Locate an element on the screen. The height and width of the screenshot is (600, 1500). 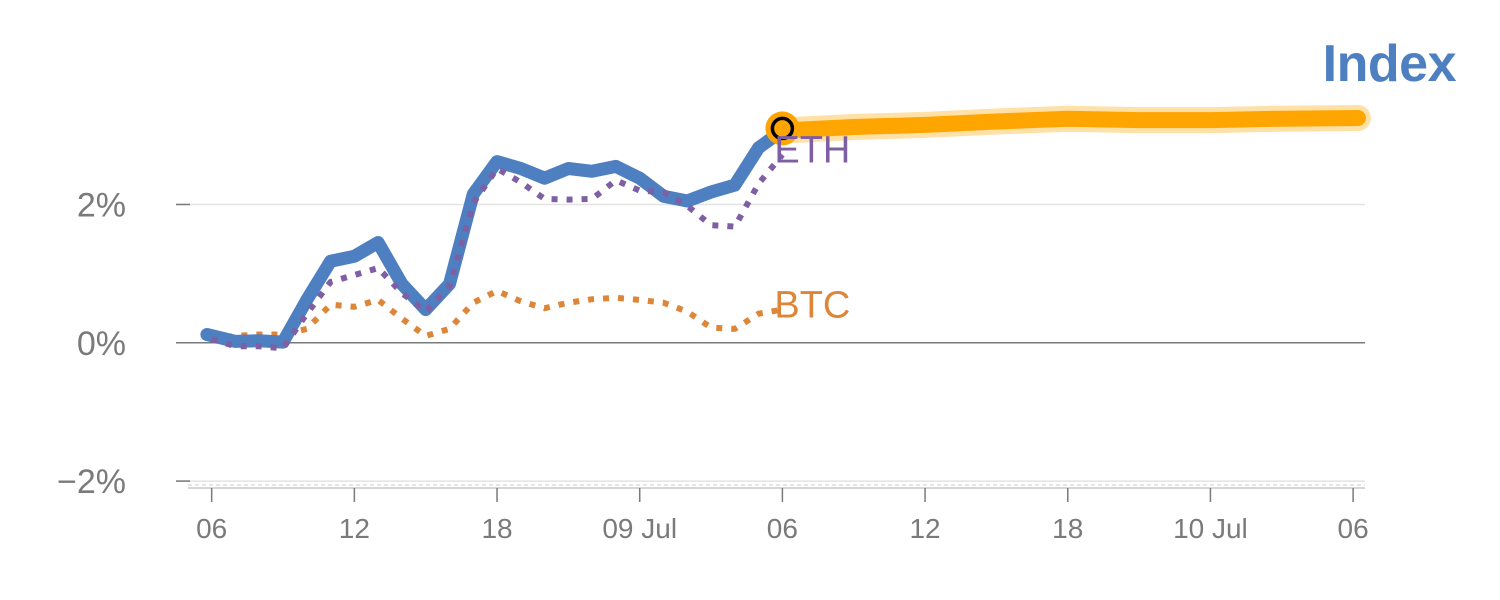
current-point-marker is located at coordinates (782, 128).